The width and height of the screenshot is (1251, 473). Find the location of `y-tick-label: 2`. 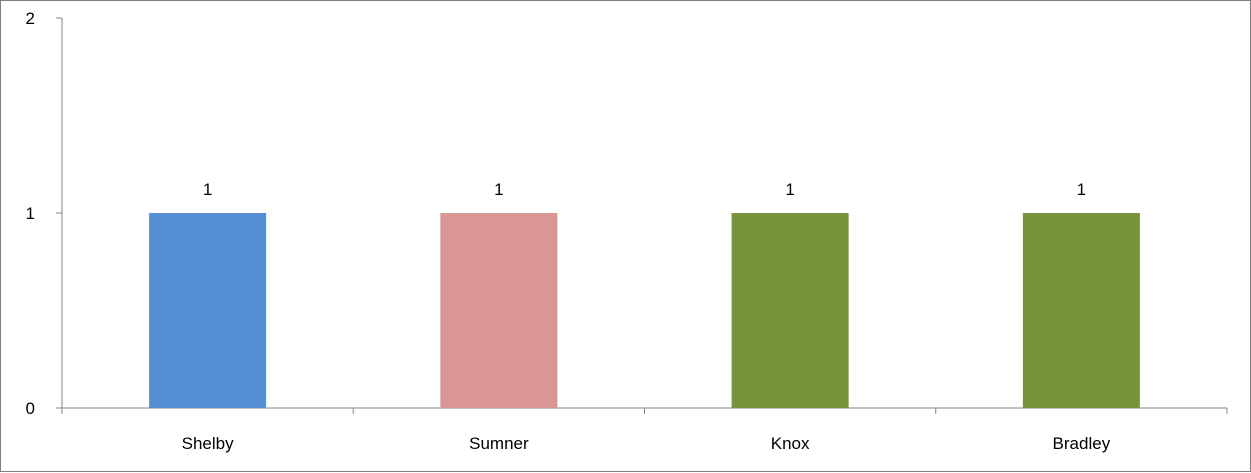

y-tick-label: 2 is located at coordinates (30, 18).